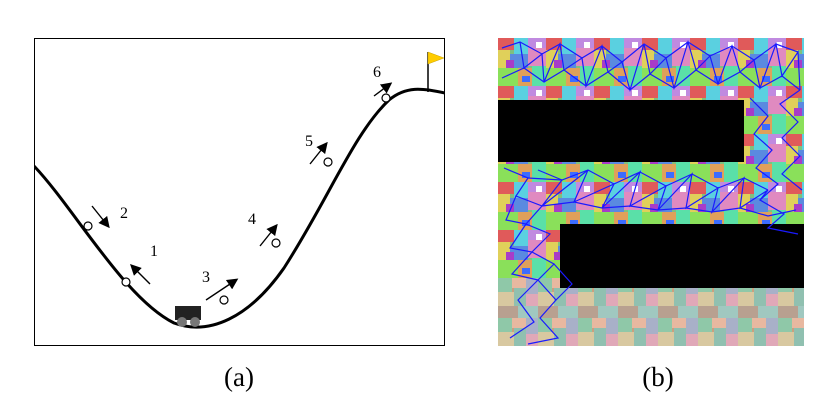 The width and height of the screenshot is (833, 400). I want to click on state-point-2: 2, so click(105, 218).